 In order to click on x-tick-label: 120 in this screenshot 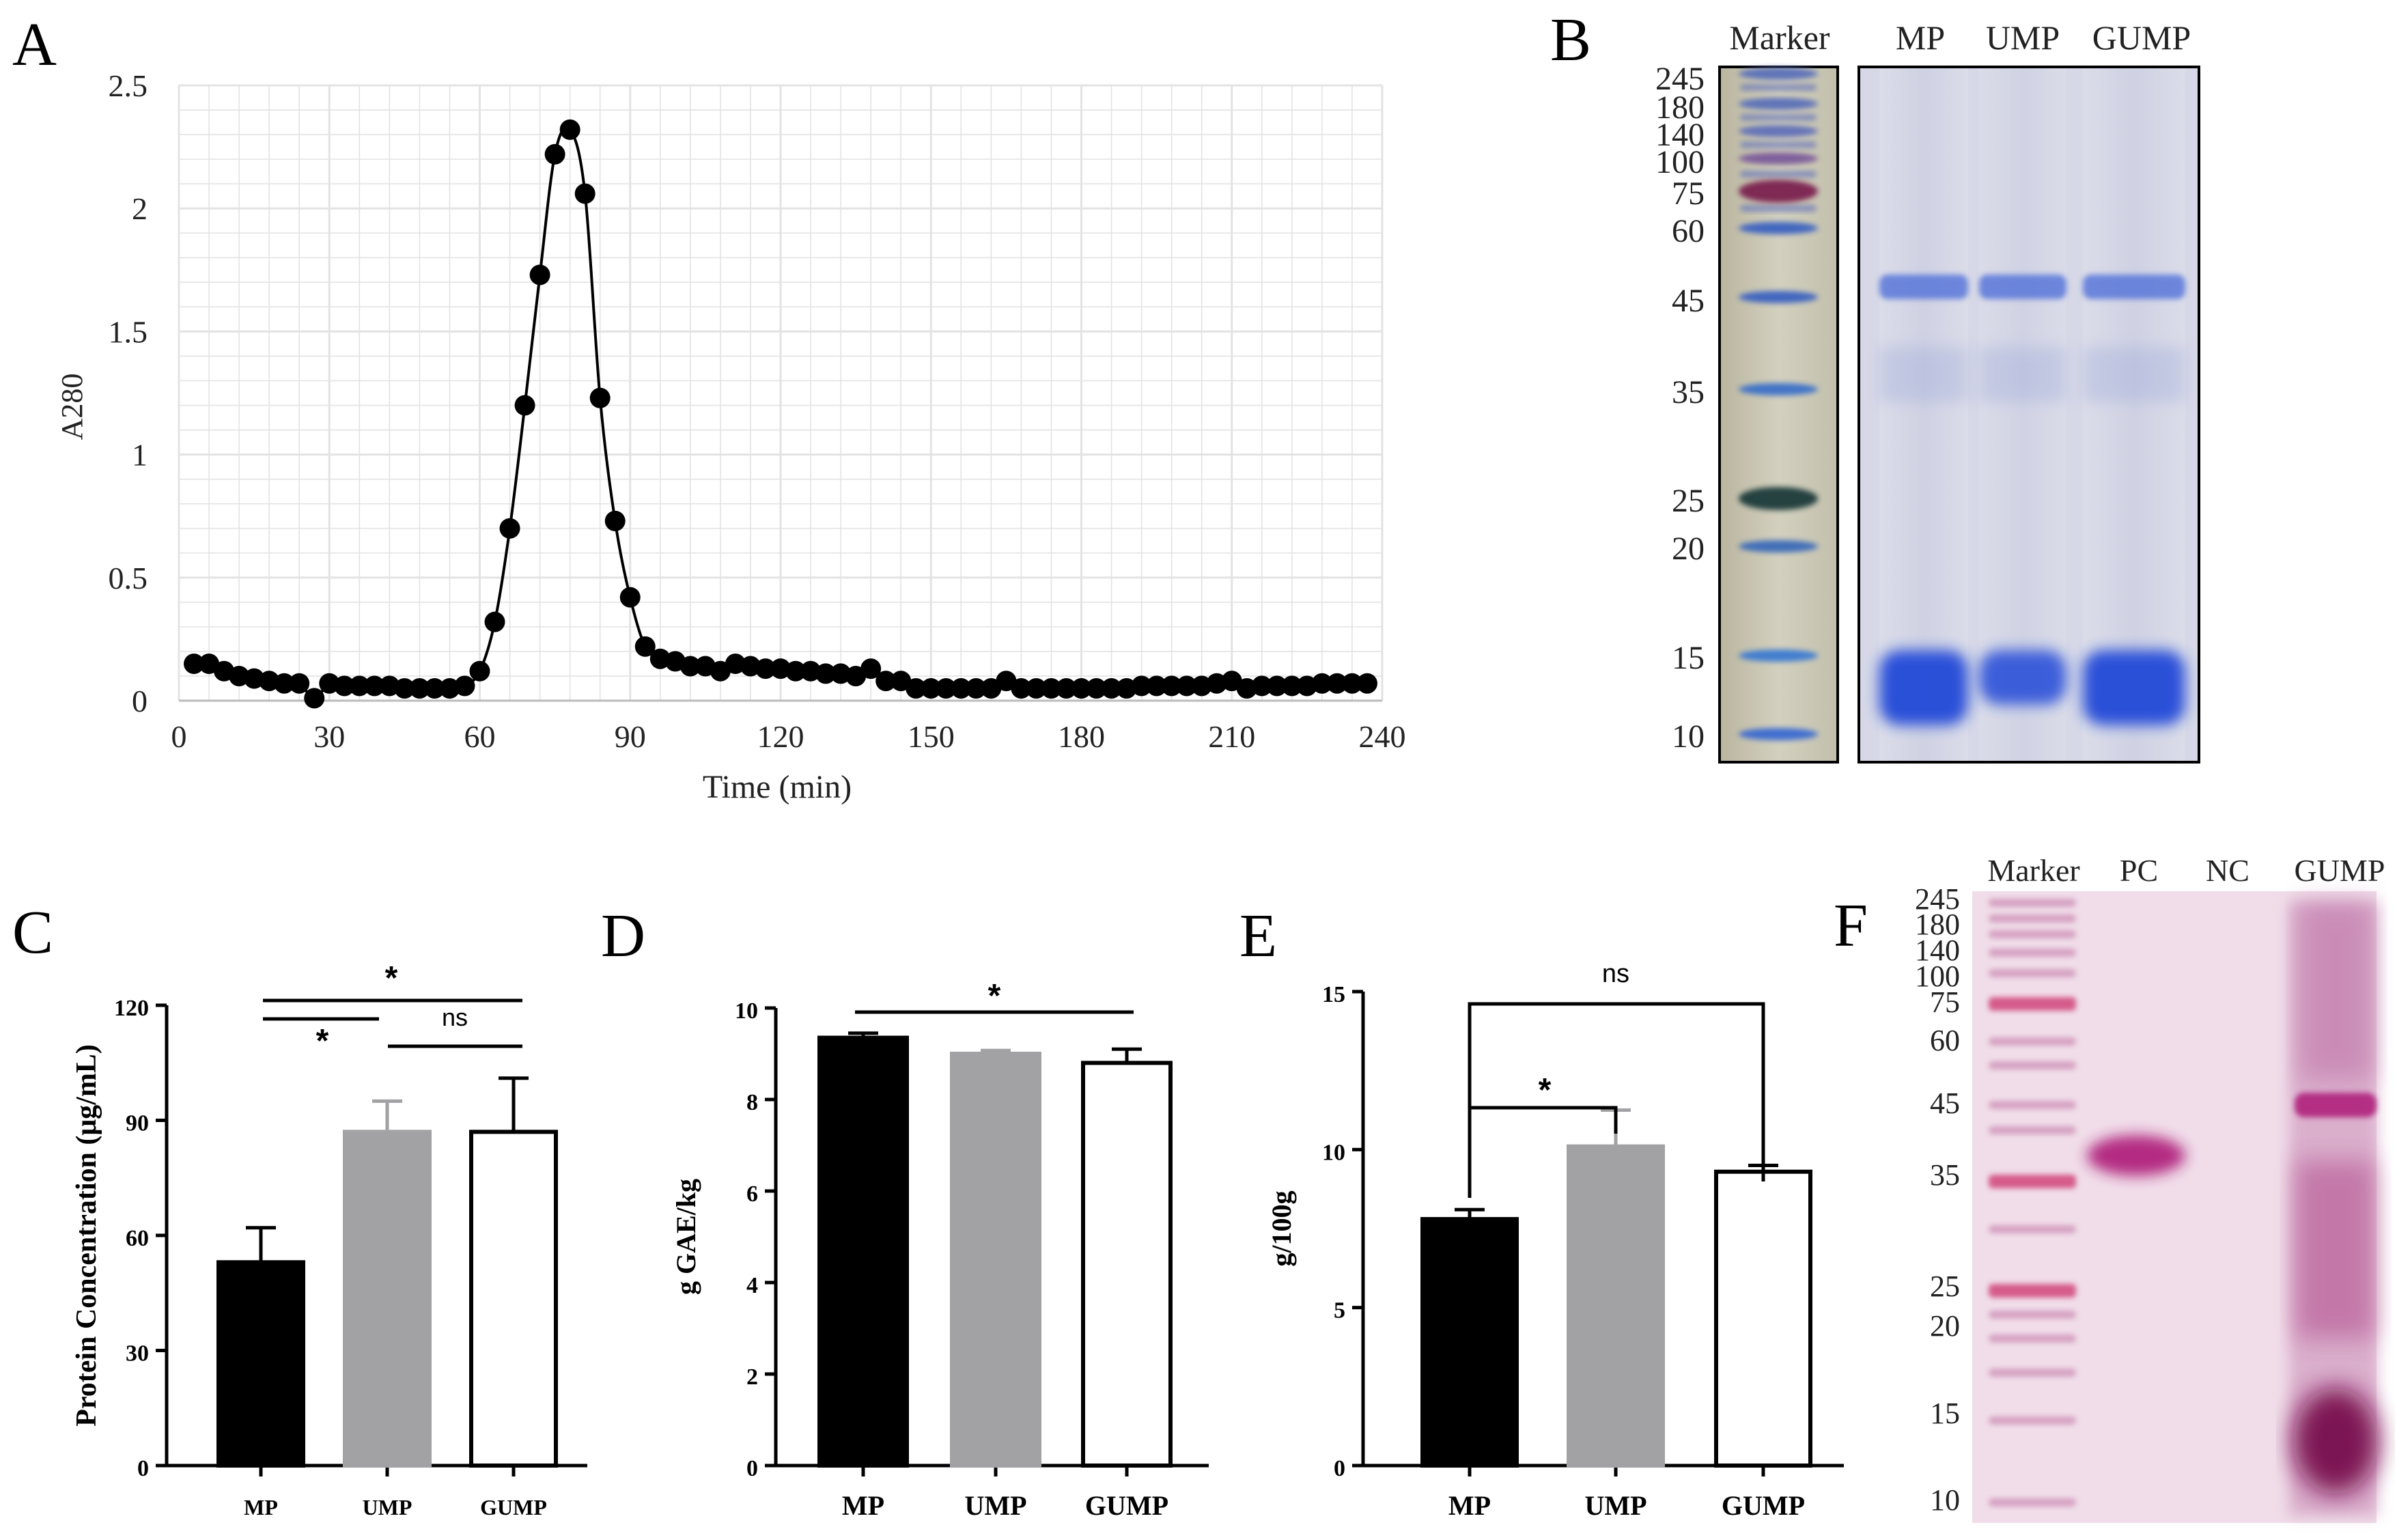, I will do `click(780, 736)`.